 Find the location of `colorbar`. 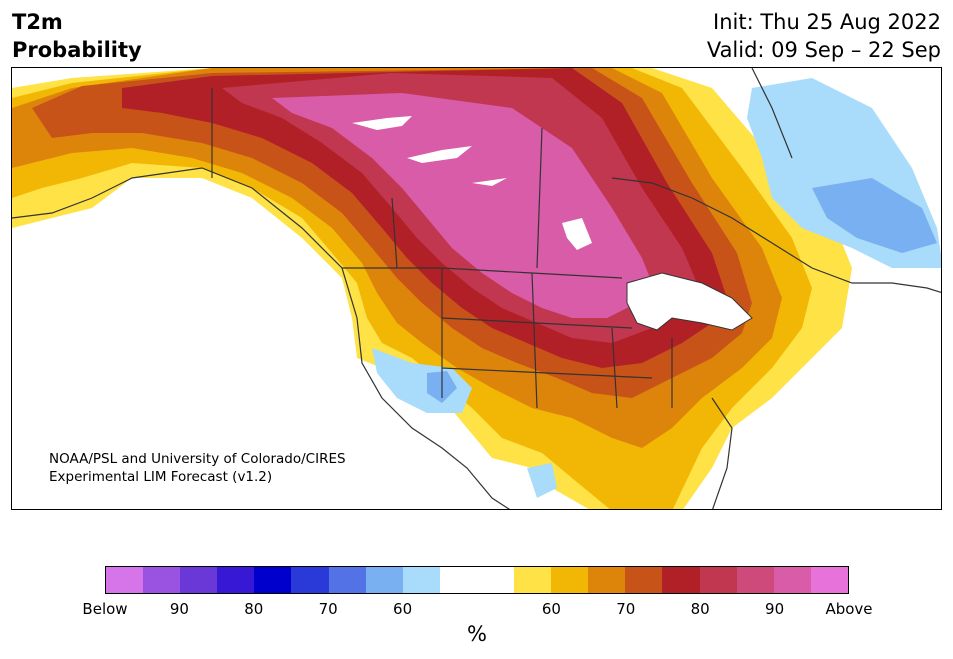

colorbar is located at coordinates (477, 580).